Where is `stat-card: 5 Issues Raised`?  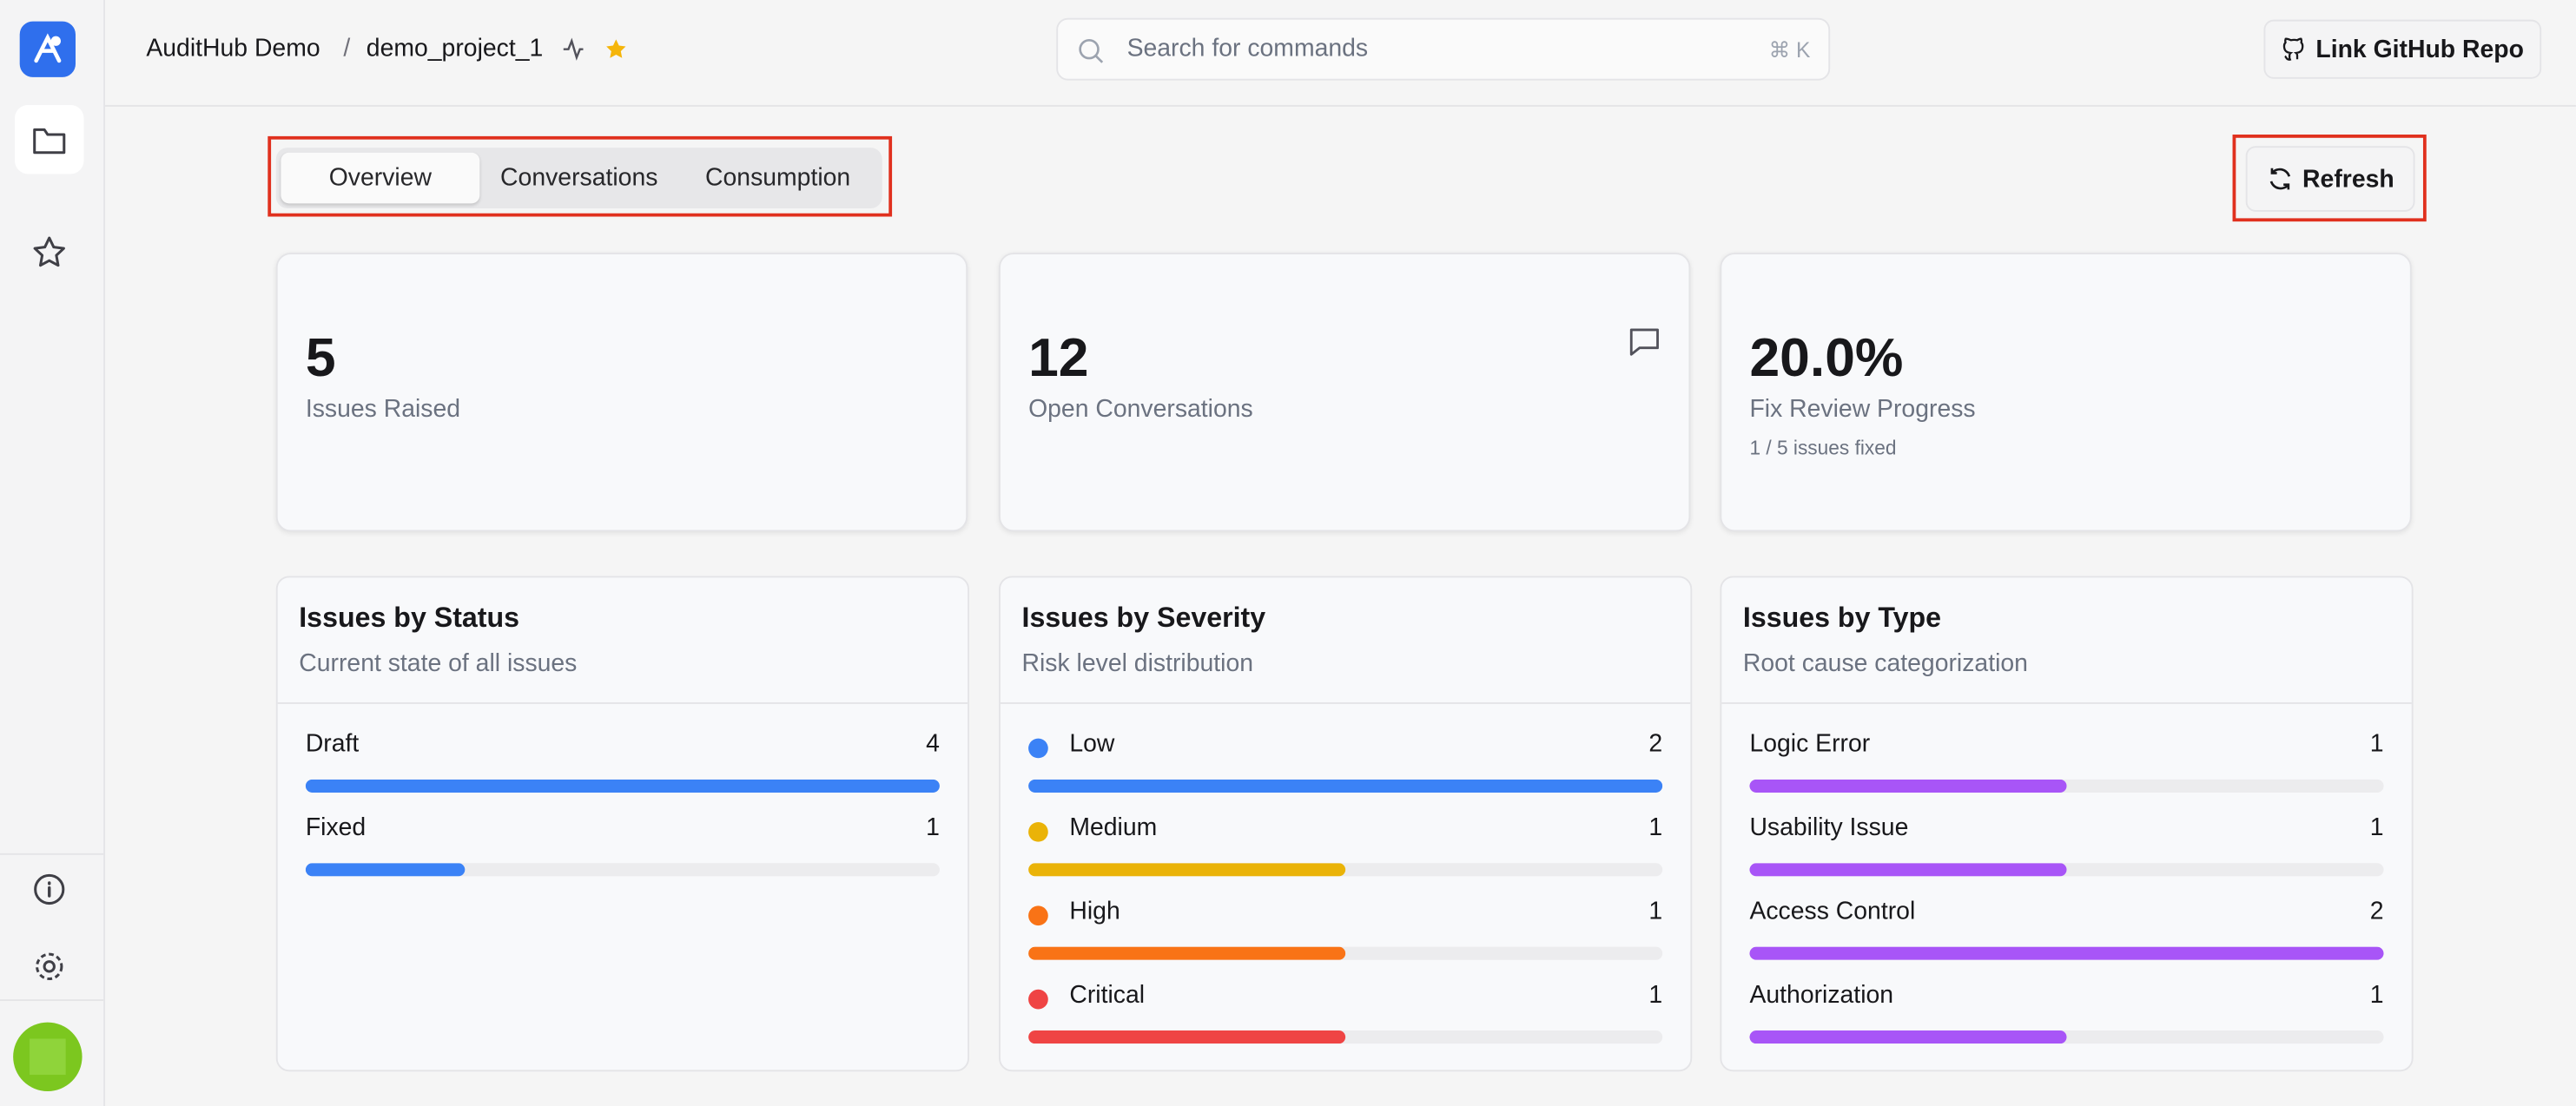
stat-card: 5 Issues Raised is located at coordinates (621, 392).